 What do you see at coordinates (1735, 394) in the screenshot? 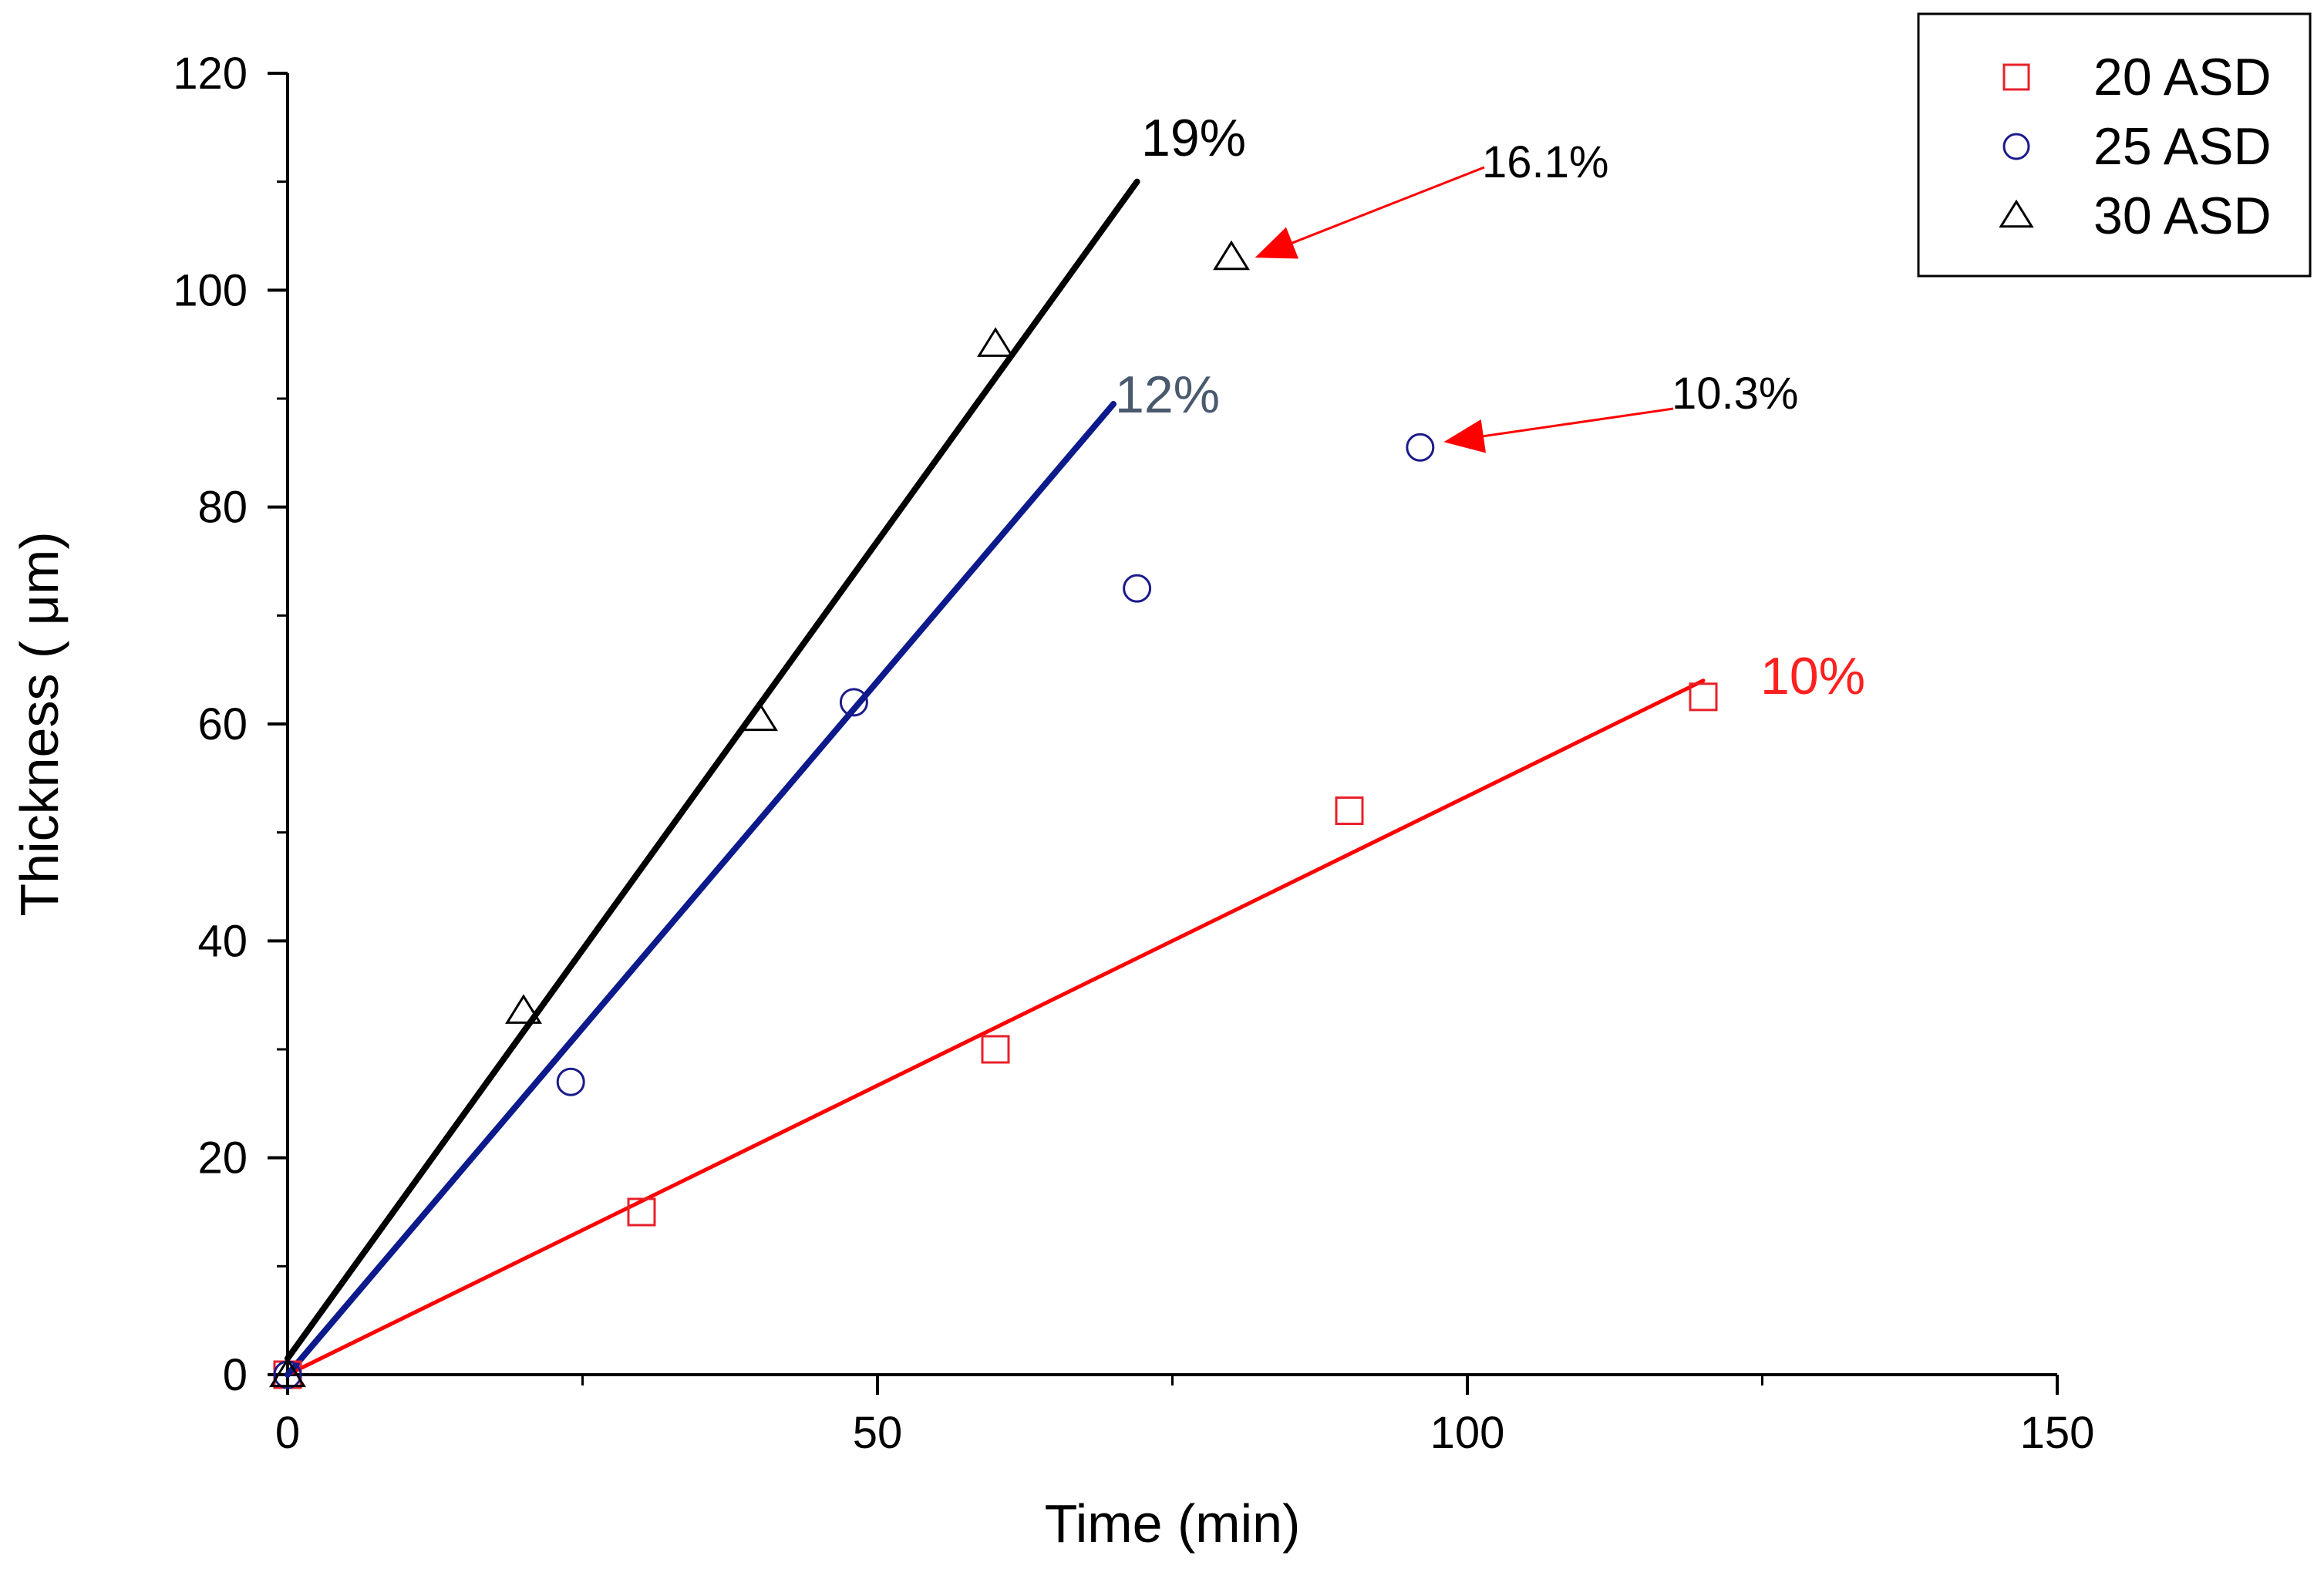
I see `annotation-label: 10.3%` at bounding box center [1735, 394].